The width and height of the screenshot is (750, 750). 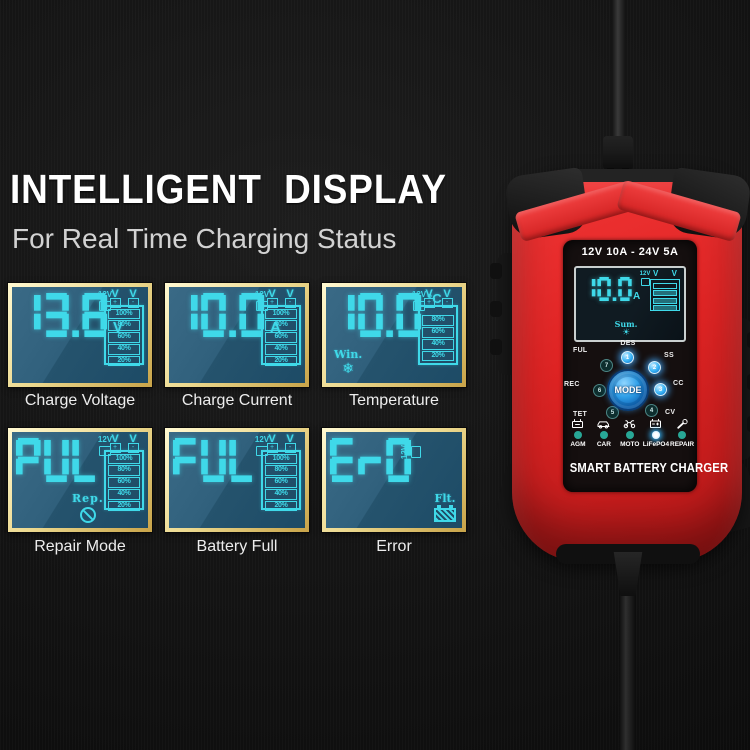 I want to click on dial-dot-2: 2, so click(x=654, y=367).